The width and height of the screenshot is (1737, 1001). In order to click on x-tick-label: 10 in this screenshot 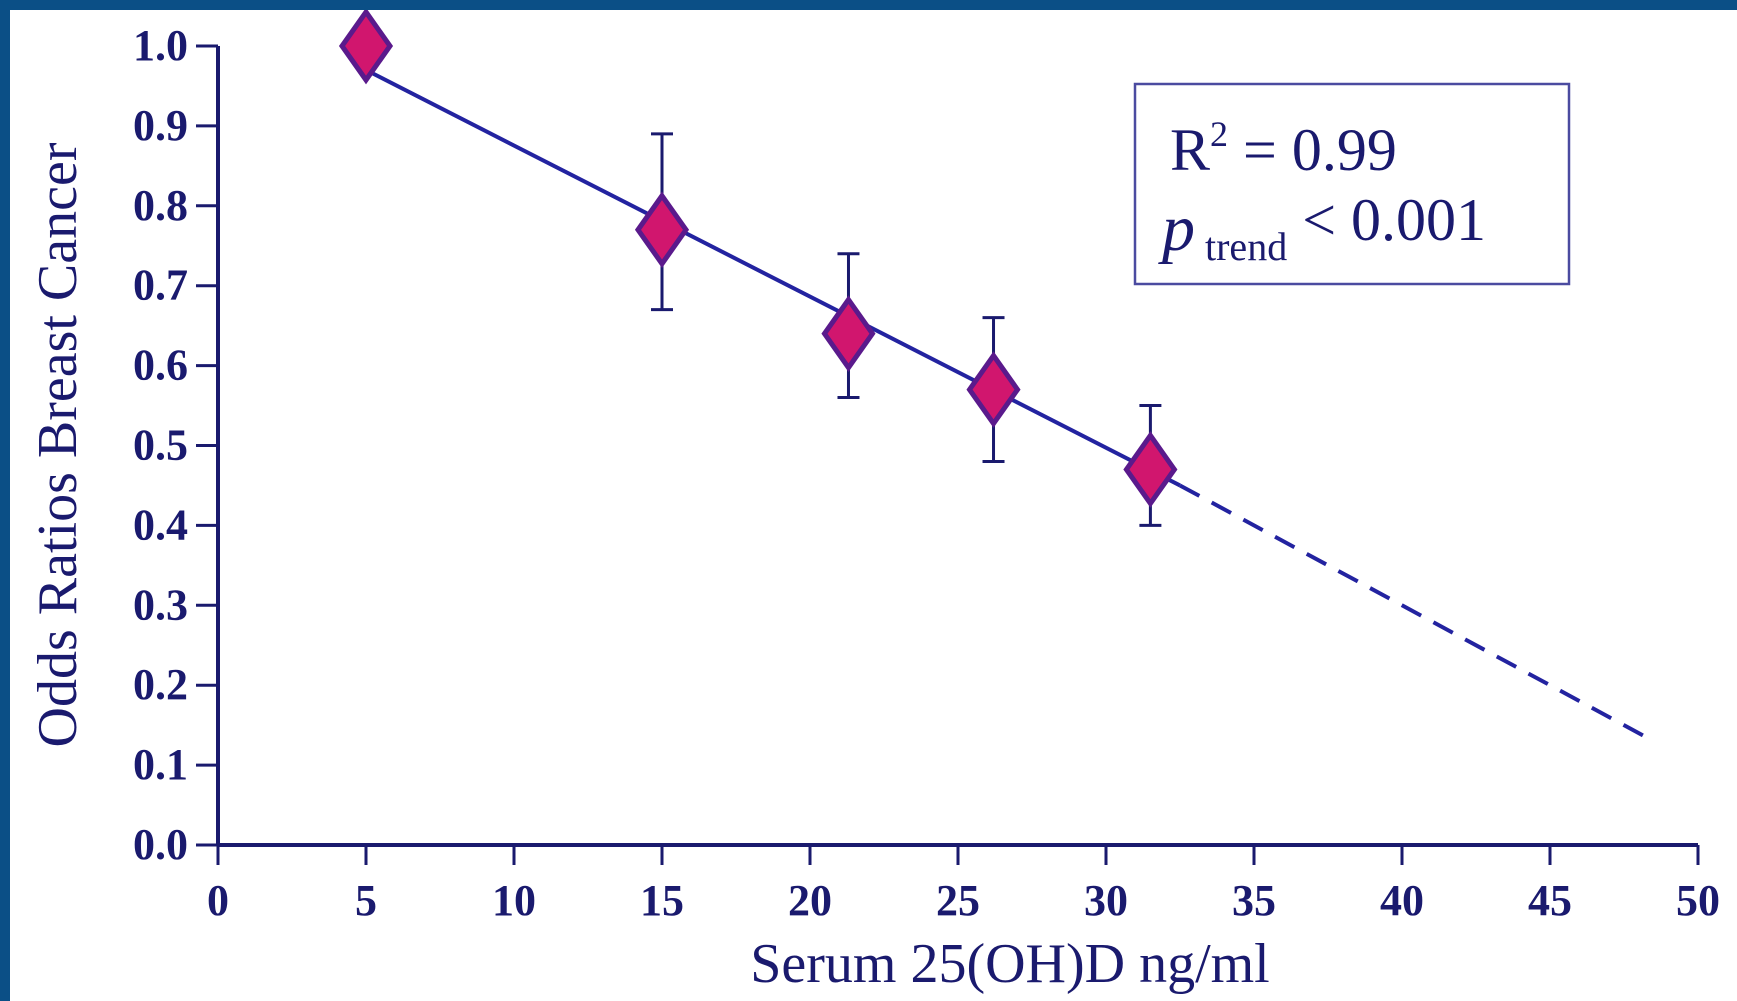, I will do `click(514, 900)`.